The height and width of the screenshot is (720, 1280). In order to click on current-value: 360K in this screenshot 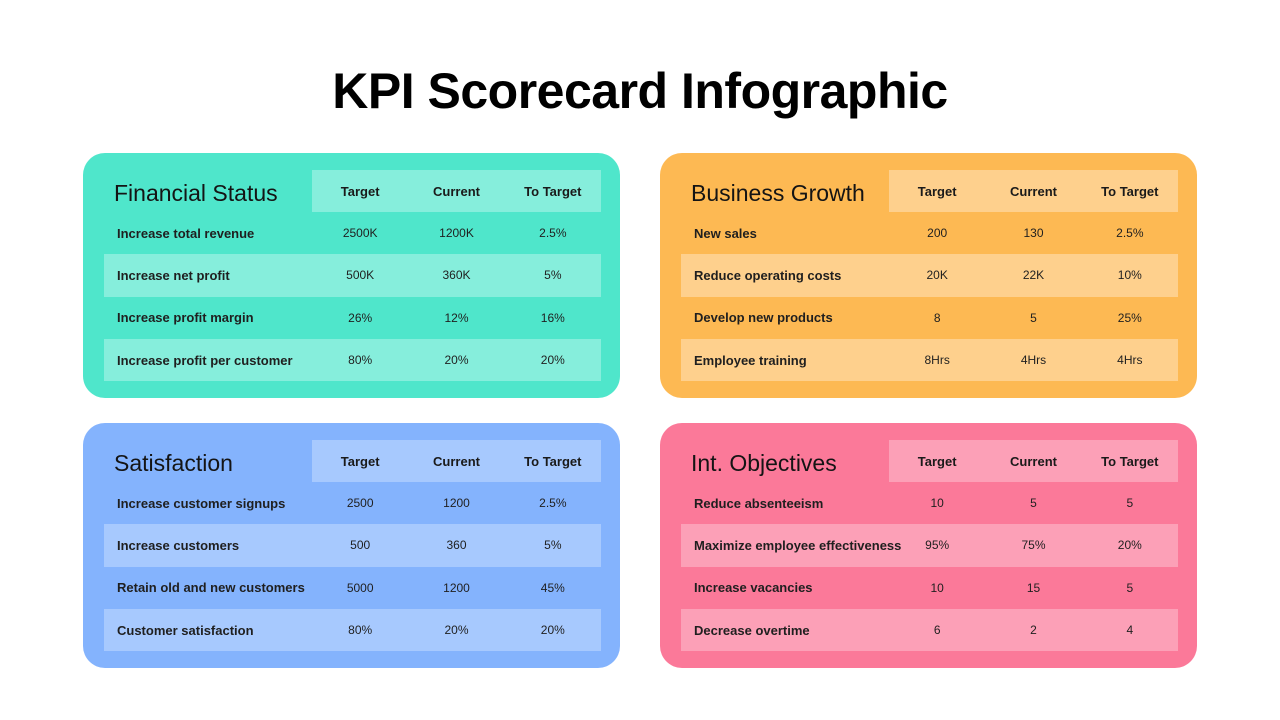, I will do `click(456, 275)`.